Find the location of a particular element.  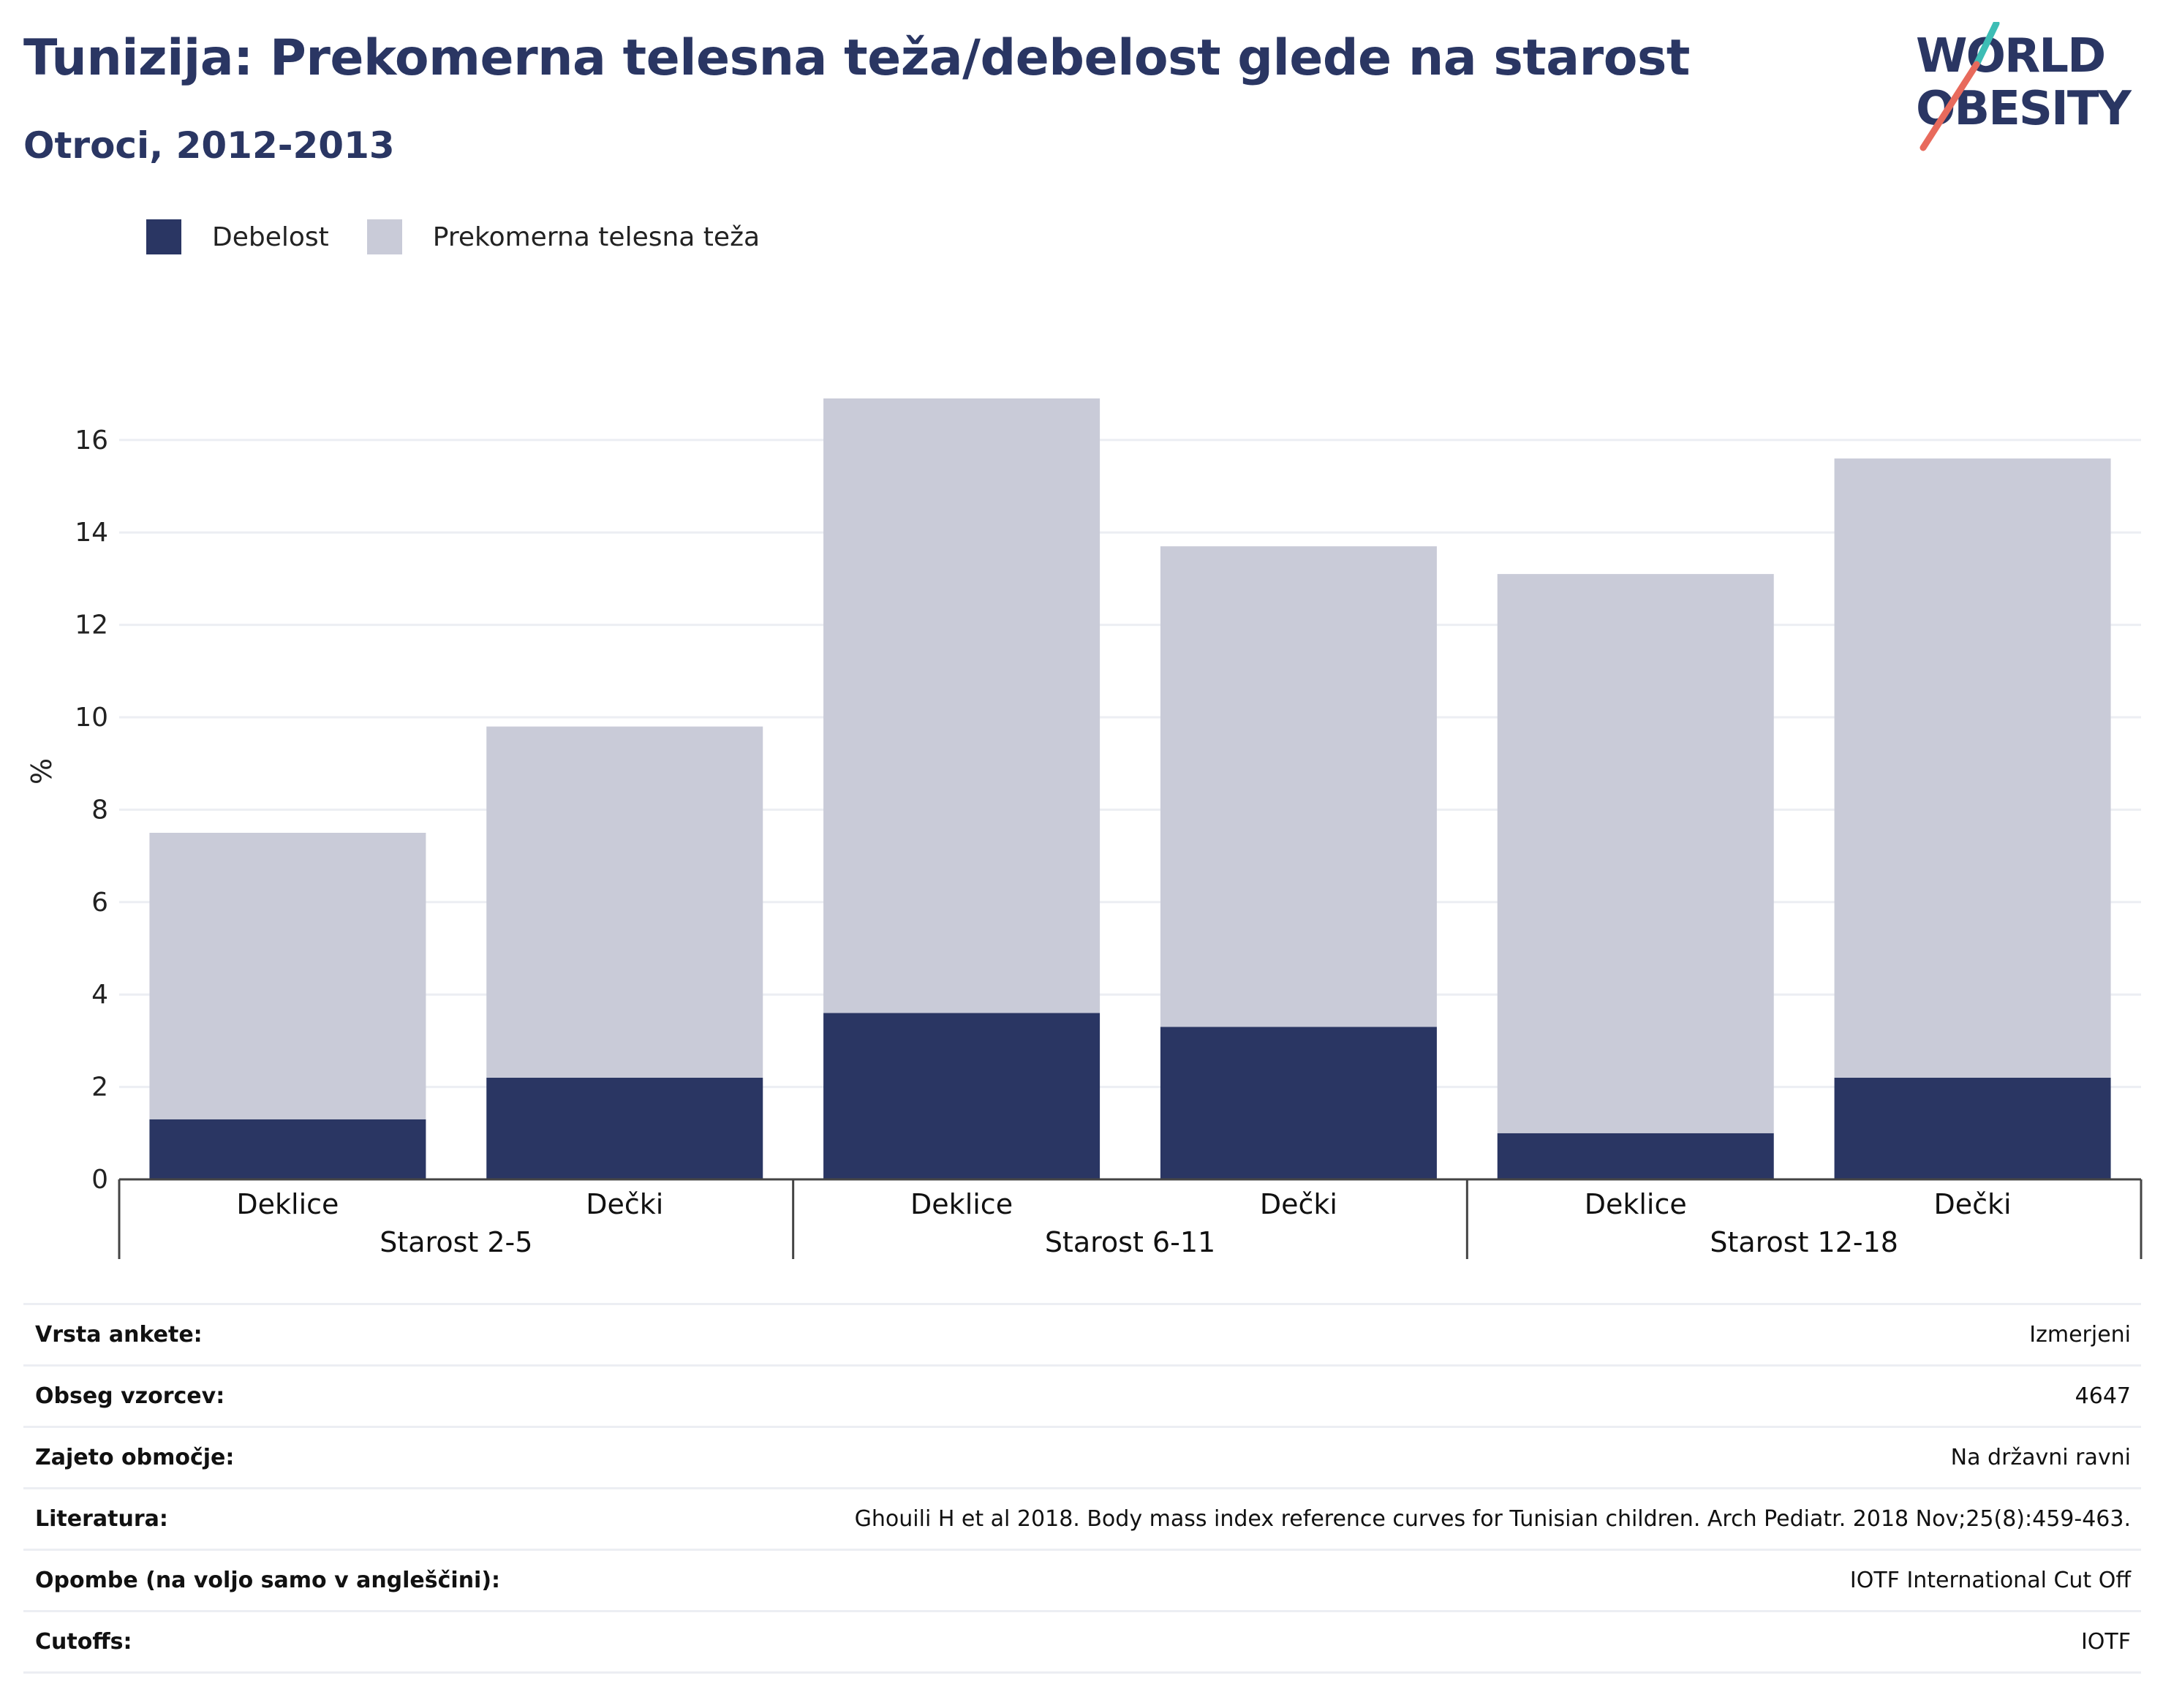

y-axis-label: % is located at coordinates (42, 771).